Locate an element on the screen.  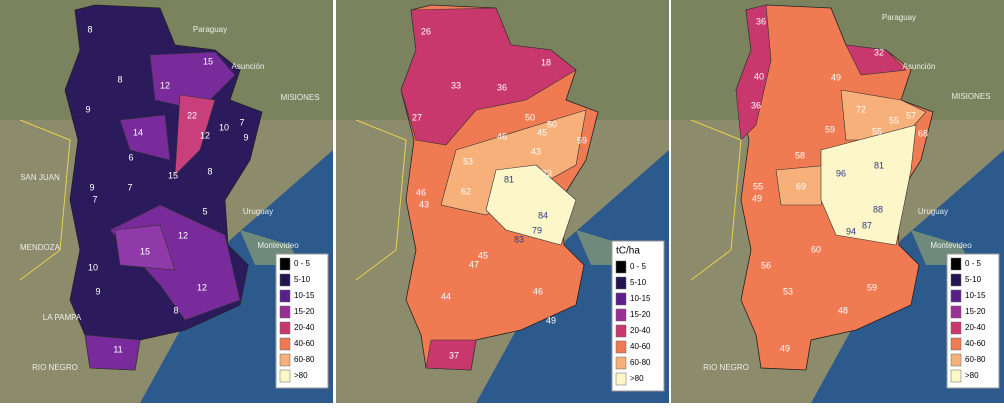
region-value: 96 is located at coordinates (841, 173).